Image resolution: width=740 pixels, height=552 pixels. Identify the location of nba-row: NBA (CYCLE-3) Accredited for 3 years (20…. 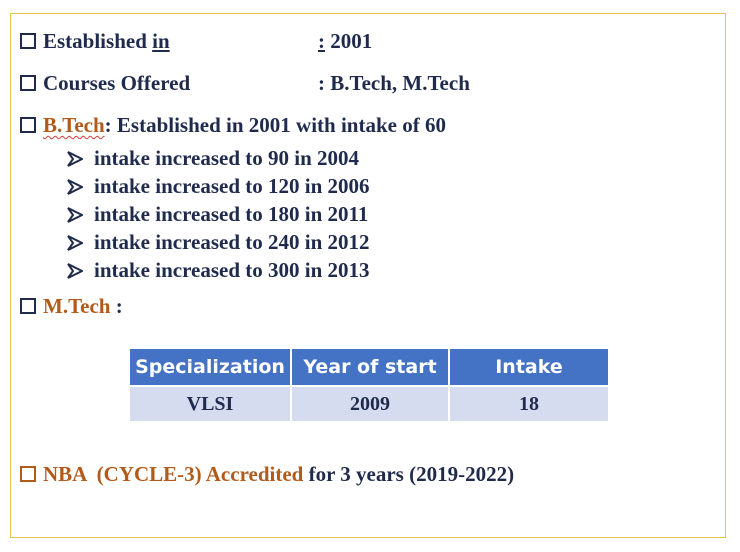
(267, 474).